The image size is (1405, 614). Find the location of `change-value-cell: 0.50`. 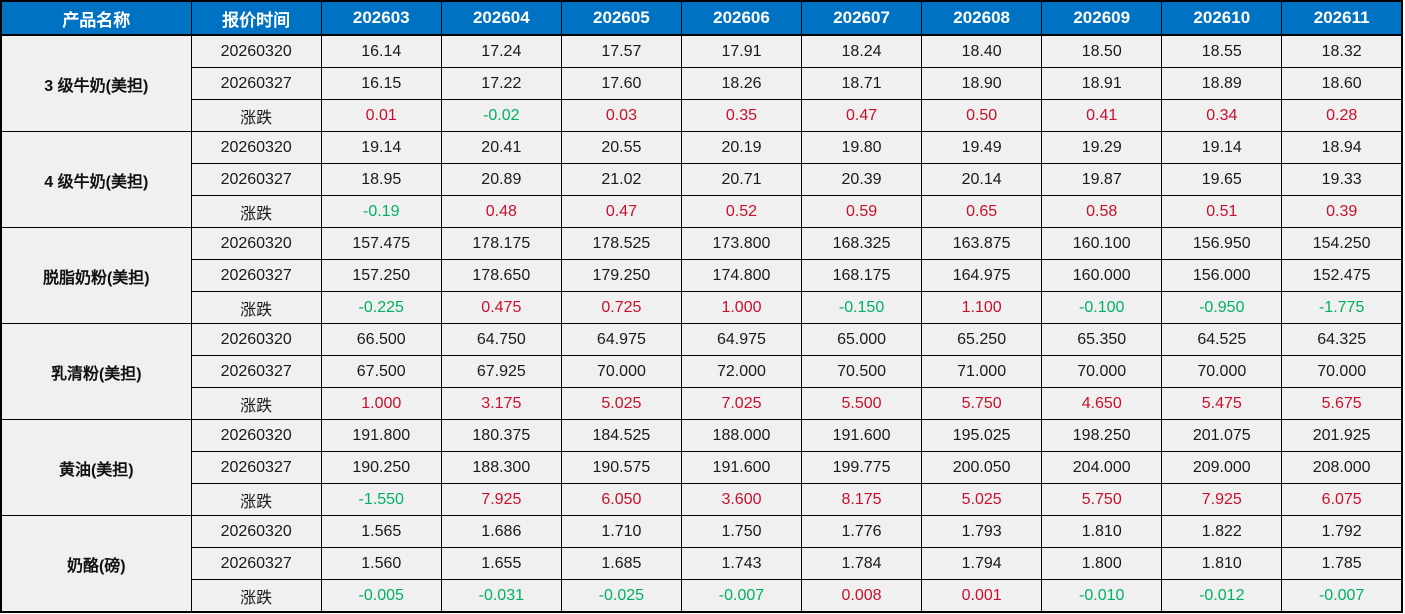

change-value-cell: 0.50 is located at coordinates (982, 115).